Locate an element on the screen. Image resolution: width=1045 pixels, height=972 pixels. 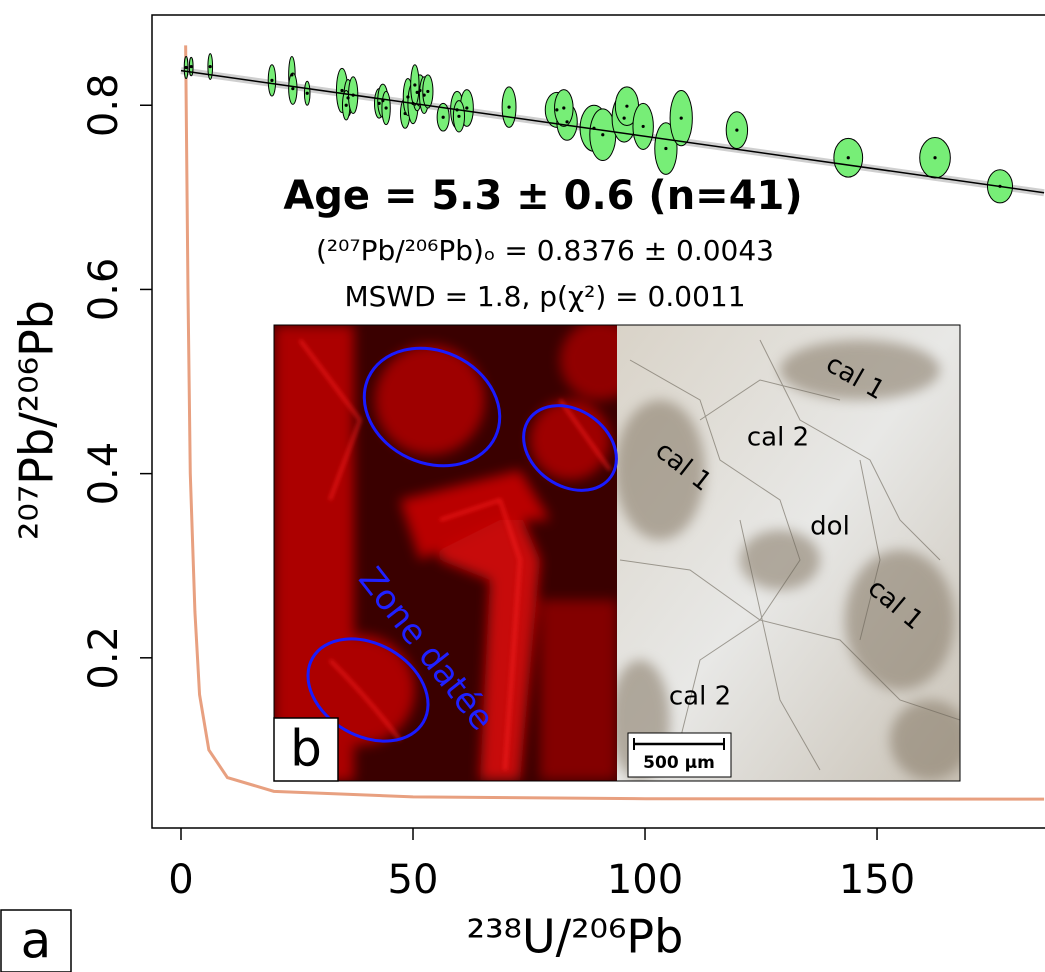
x-tick-label: 50 is located at coordinates (413, 880).